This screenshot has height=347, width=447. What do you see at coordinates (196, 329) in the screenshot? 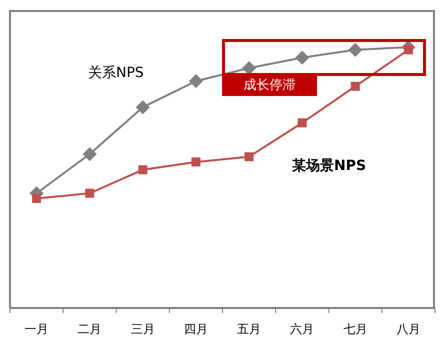
I see `x-tick-label: 四月` at bounding box center [196, 329].